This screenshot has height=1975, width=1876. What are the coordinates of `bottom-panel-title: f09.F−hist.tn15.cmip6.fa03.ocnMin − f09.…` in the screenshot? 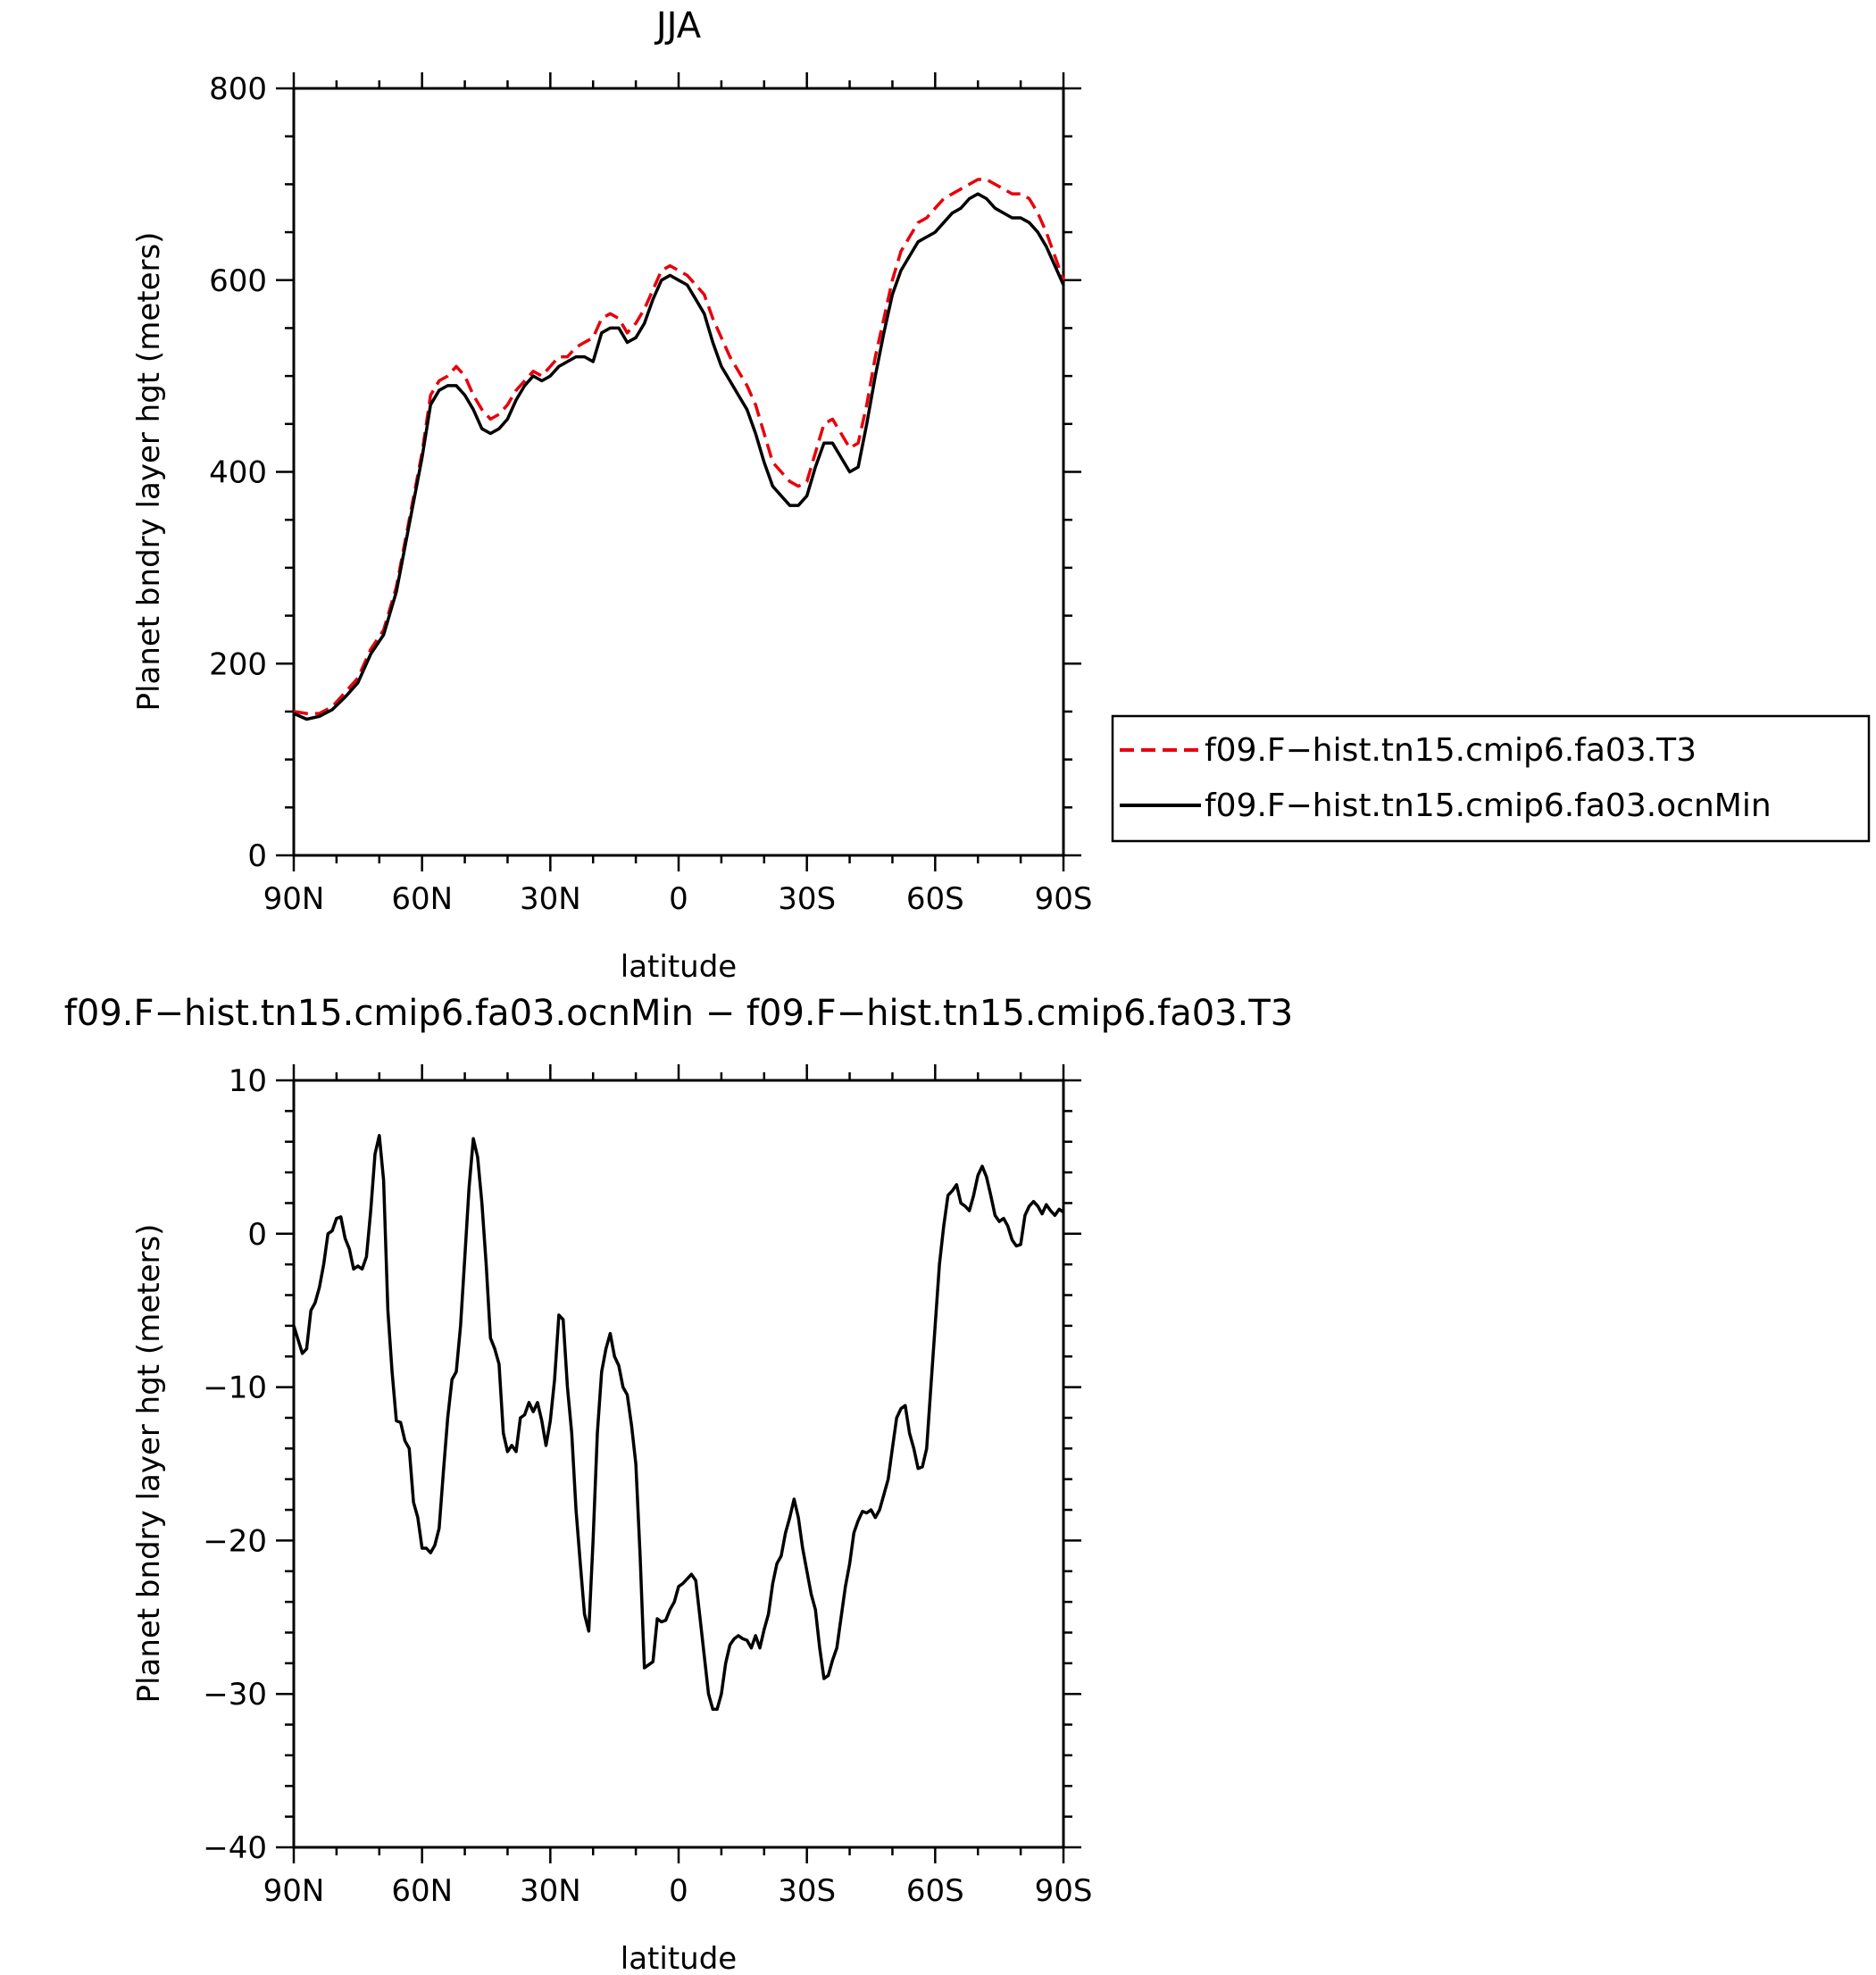 It's located at (678, 1014).